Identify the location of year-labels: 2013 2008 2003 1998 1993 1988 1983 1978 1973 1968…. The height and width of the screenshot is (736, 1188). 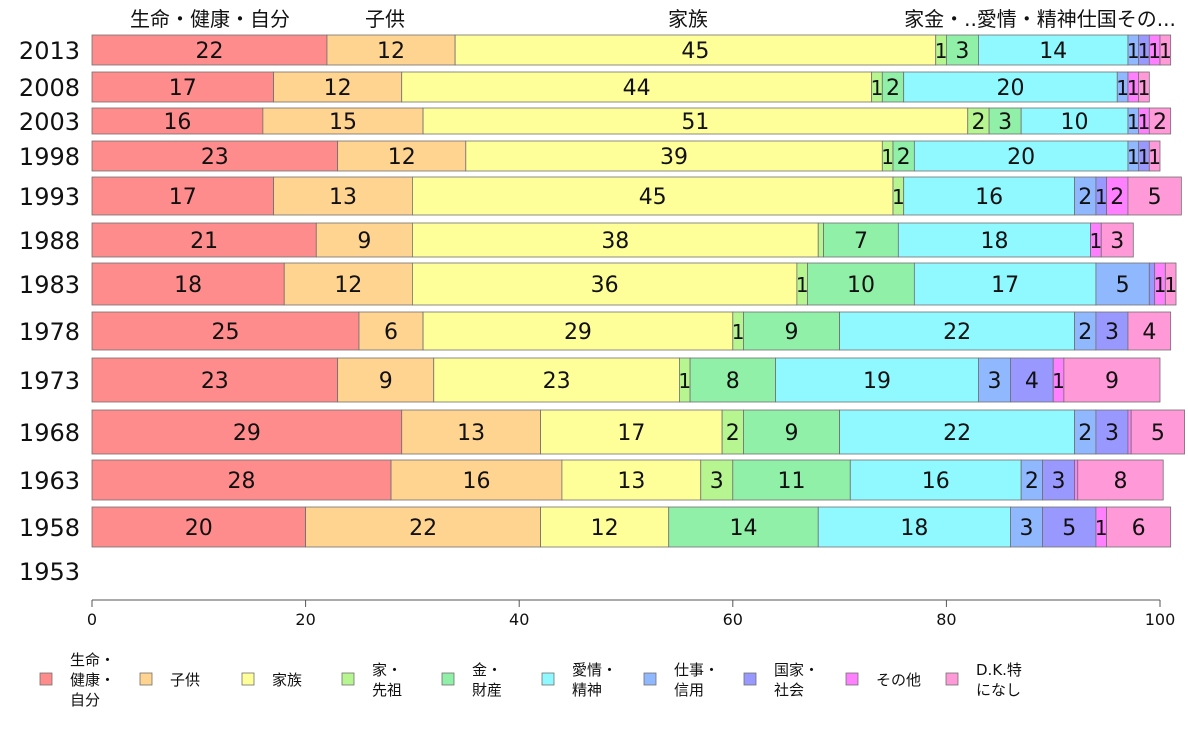
(49, 311).